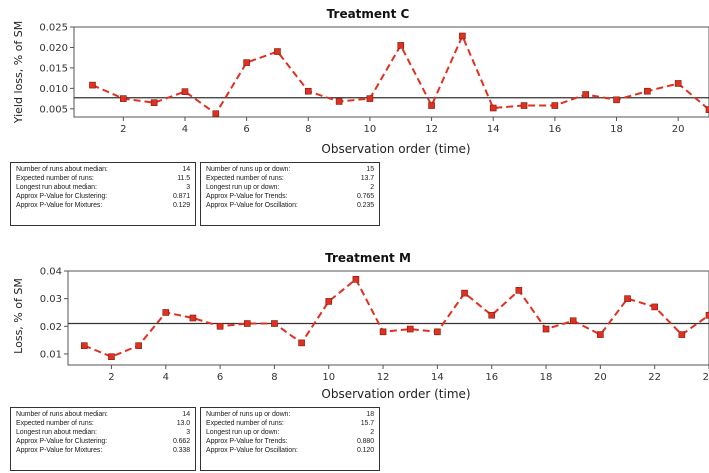  I want to click on x-tick-label: 14, so click(437, 377).